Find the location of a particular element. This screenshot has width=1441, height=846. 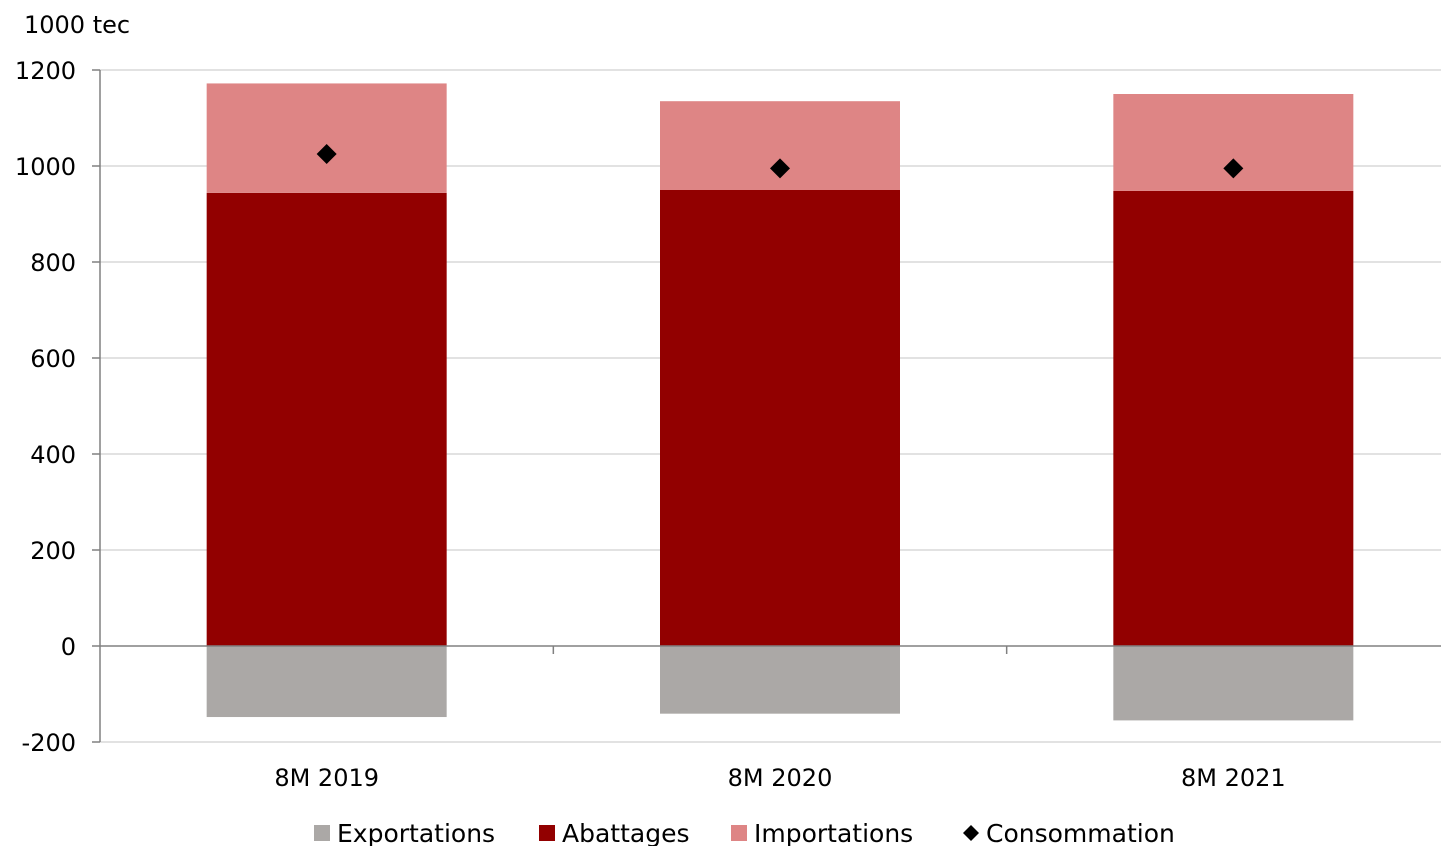

y-tick-label: 800 is located at coordinates (53, 263).